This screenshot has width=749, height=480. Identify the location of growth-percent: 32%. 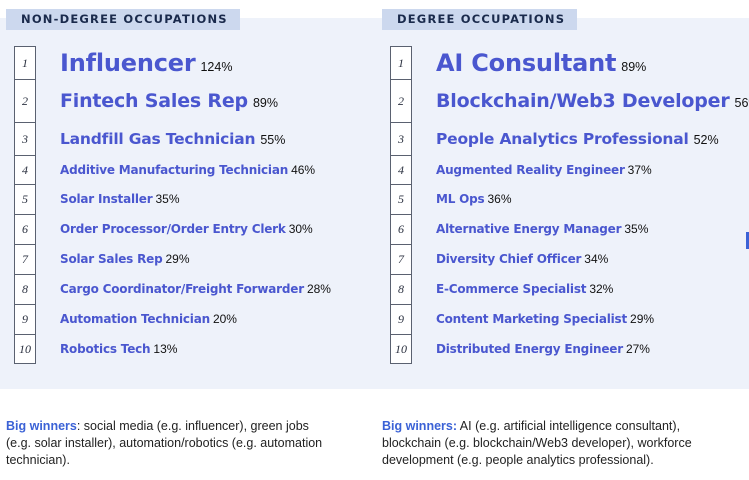
(601, 289).